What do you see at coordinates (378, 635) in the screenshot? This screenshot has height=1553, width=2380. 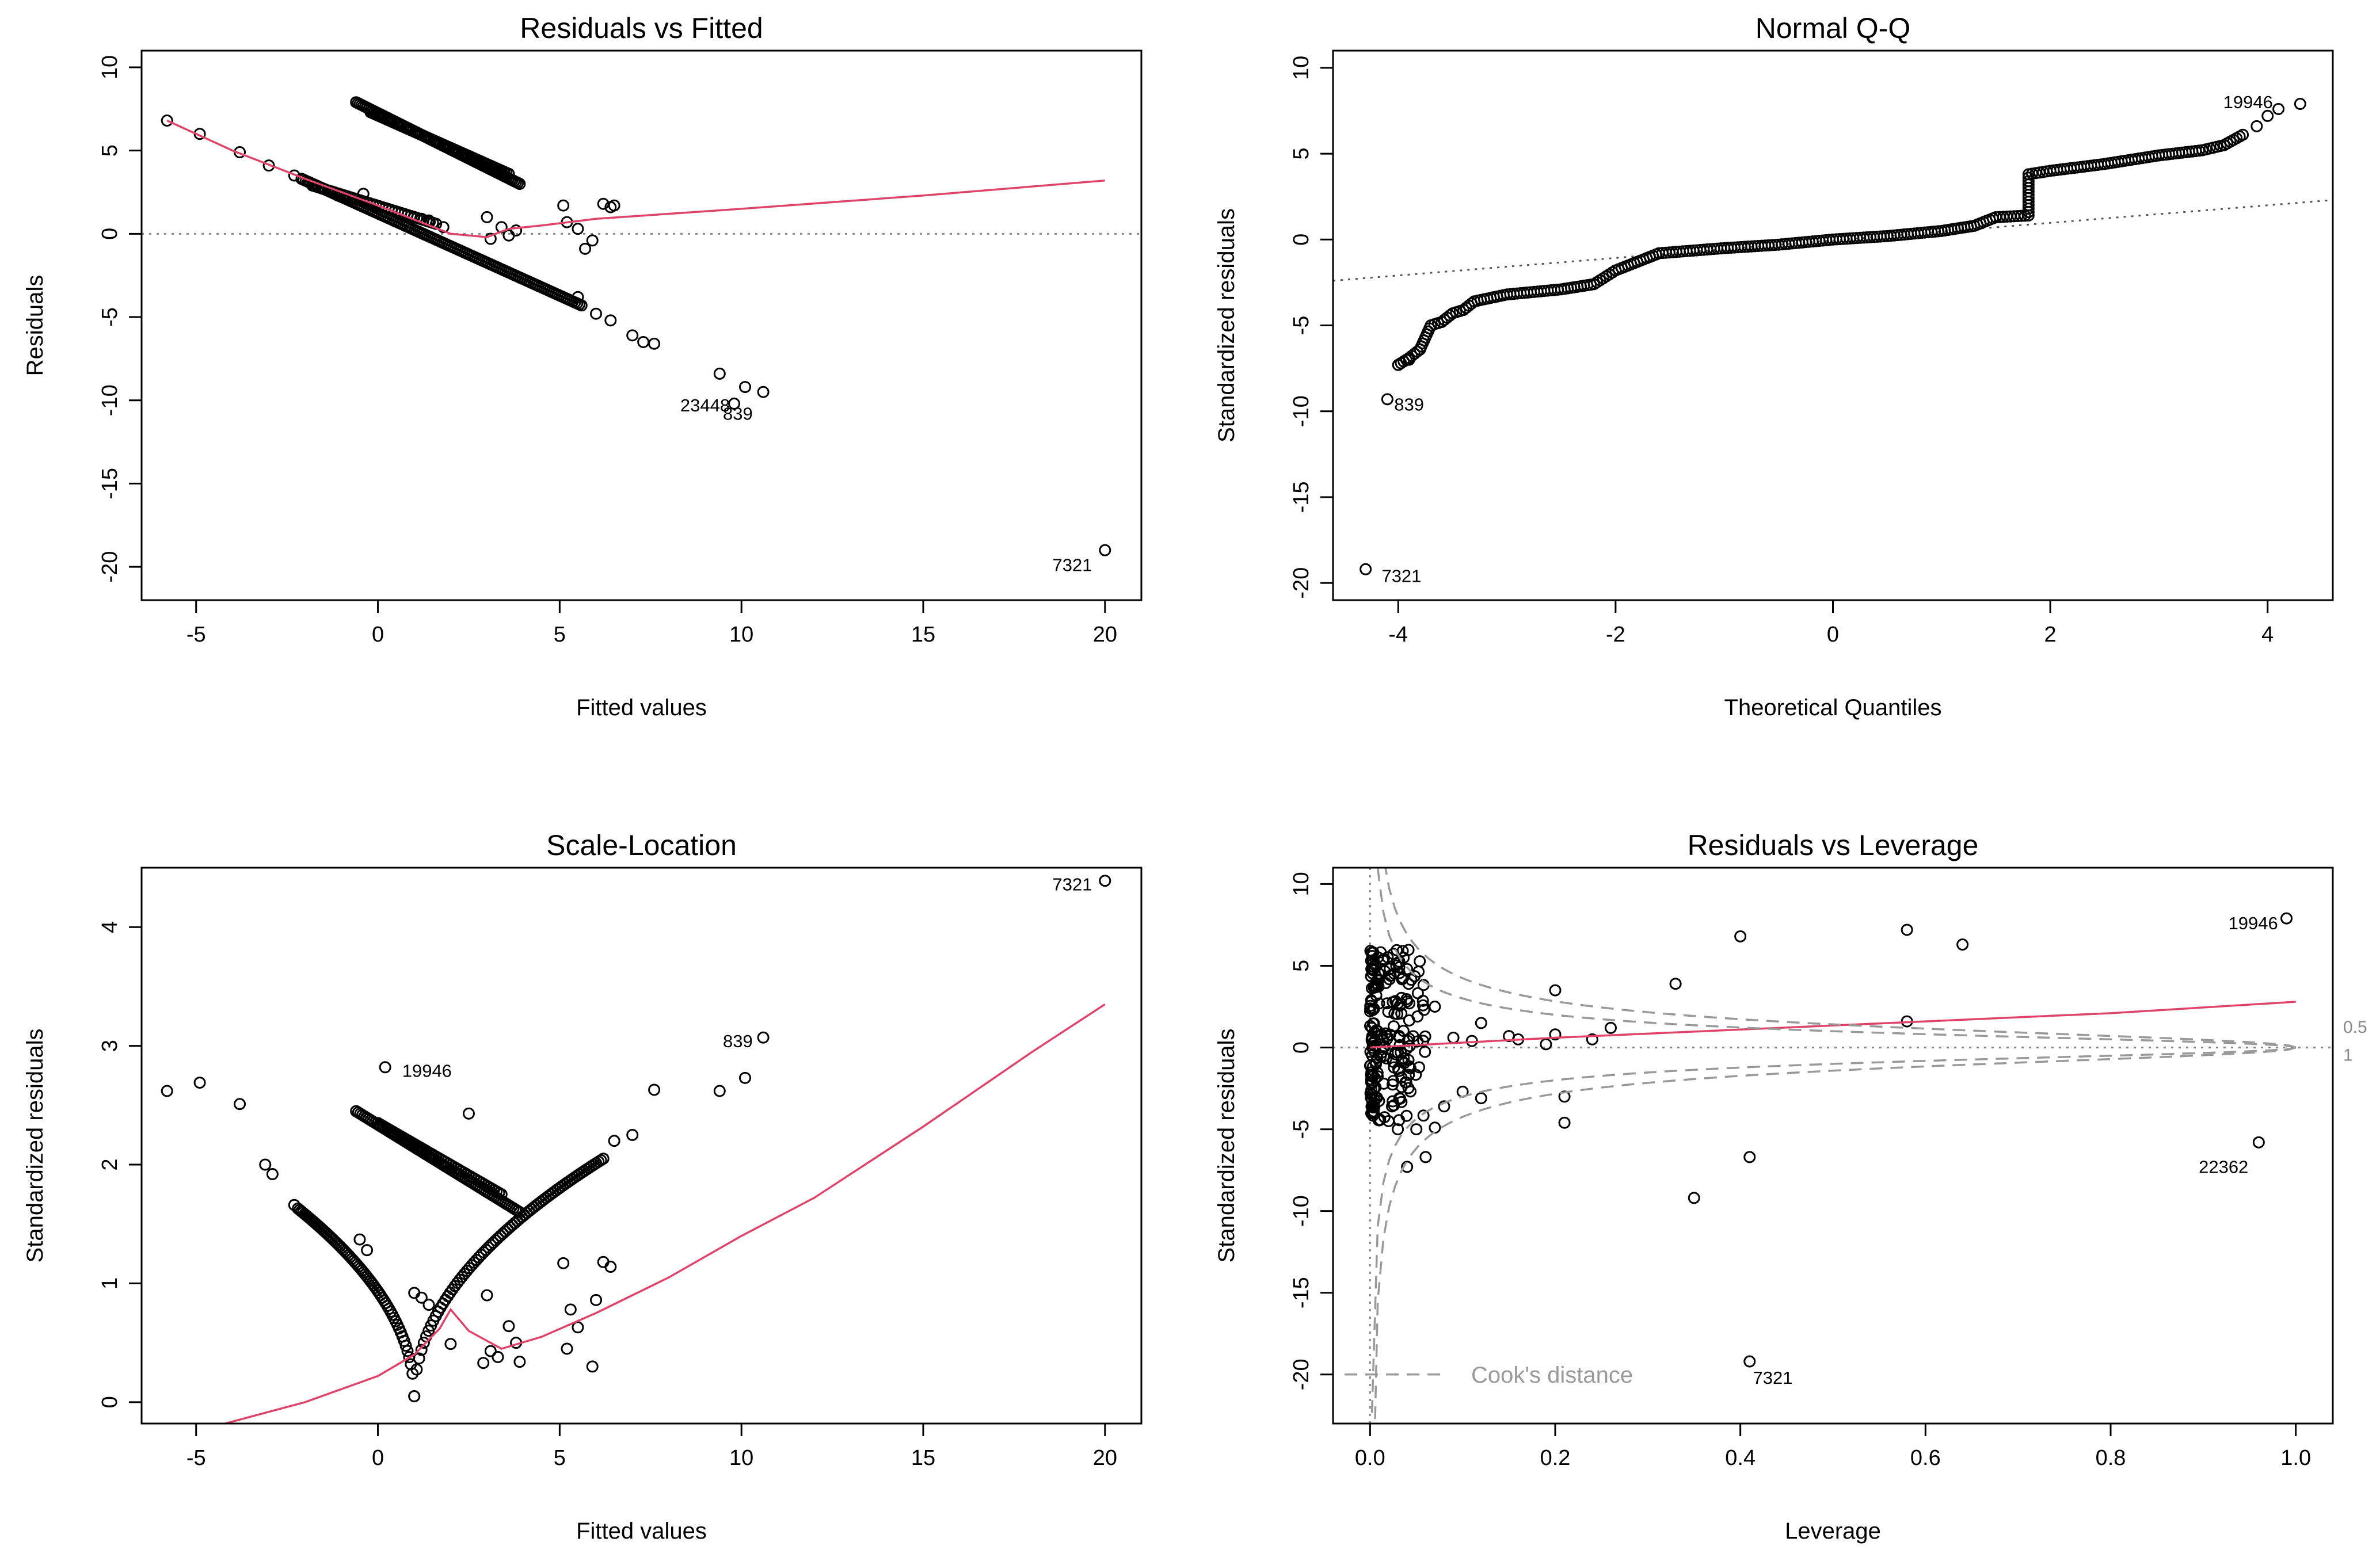 I see `residuals-vs-fitted-x-tick-label: 0` at bounding box center [378, 635].